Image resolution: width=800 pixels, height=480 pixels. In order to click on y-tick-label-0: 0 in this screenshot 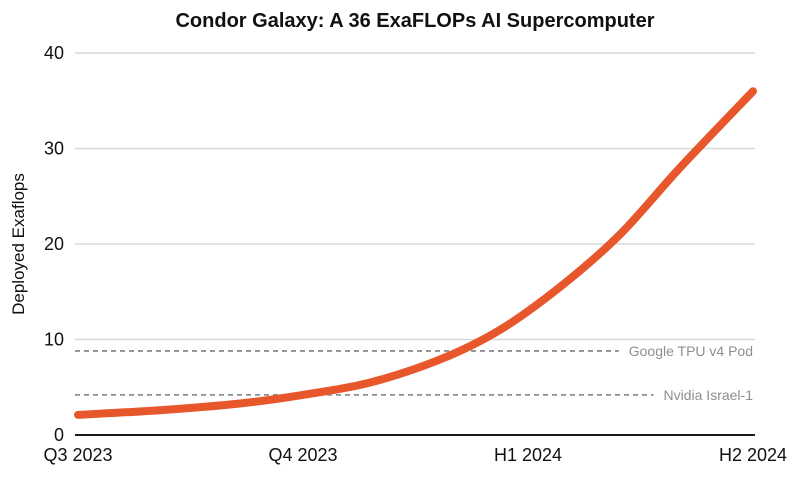, I will do `click(59, 435)`.